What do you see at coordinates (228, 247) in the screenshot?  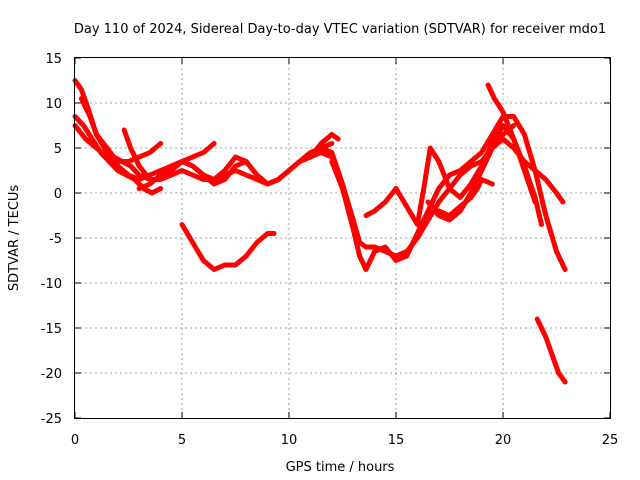 I see `series-line-sat-g` at bounding box center [228, 247].